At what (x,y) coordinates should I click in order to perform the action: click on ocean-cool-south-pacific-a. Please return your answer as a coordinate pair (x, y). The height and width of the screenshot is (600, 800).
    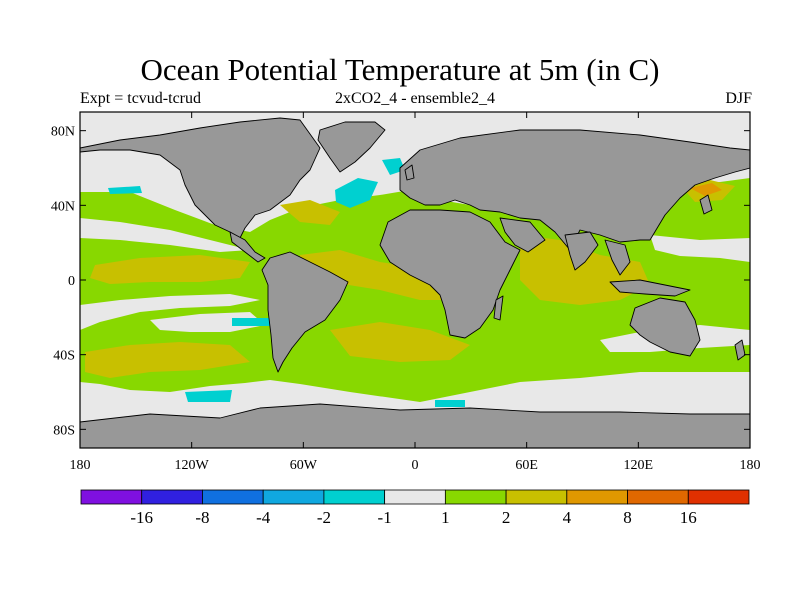
    Looking at the image, I should click on (252, 322).